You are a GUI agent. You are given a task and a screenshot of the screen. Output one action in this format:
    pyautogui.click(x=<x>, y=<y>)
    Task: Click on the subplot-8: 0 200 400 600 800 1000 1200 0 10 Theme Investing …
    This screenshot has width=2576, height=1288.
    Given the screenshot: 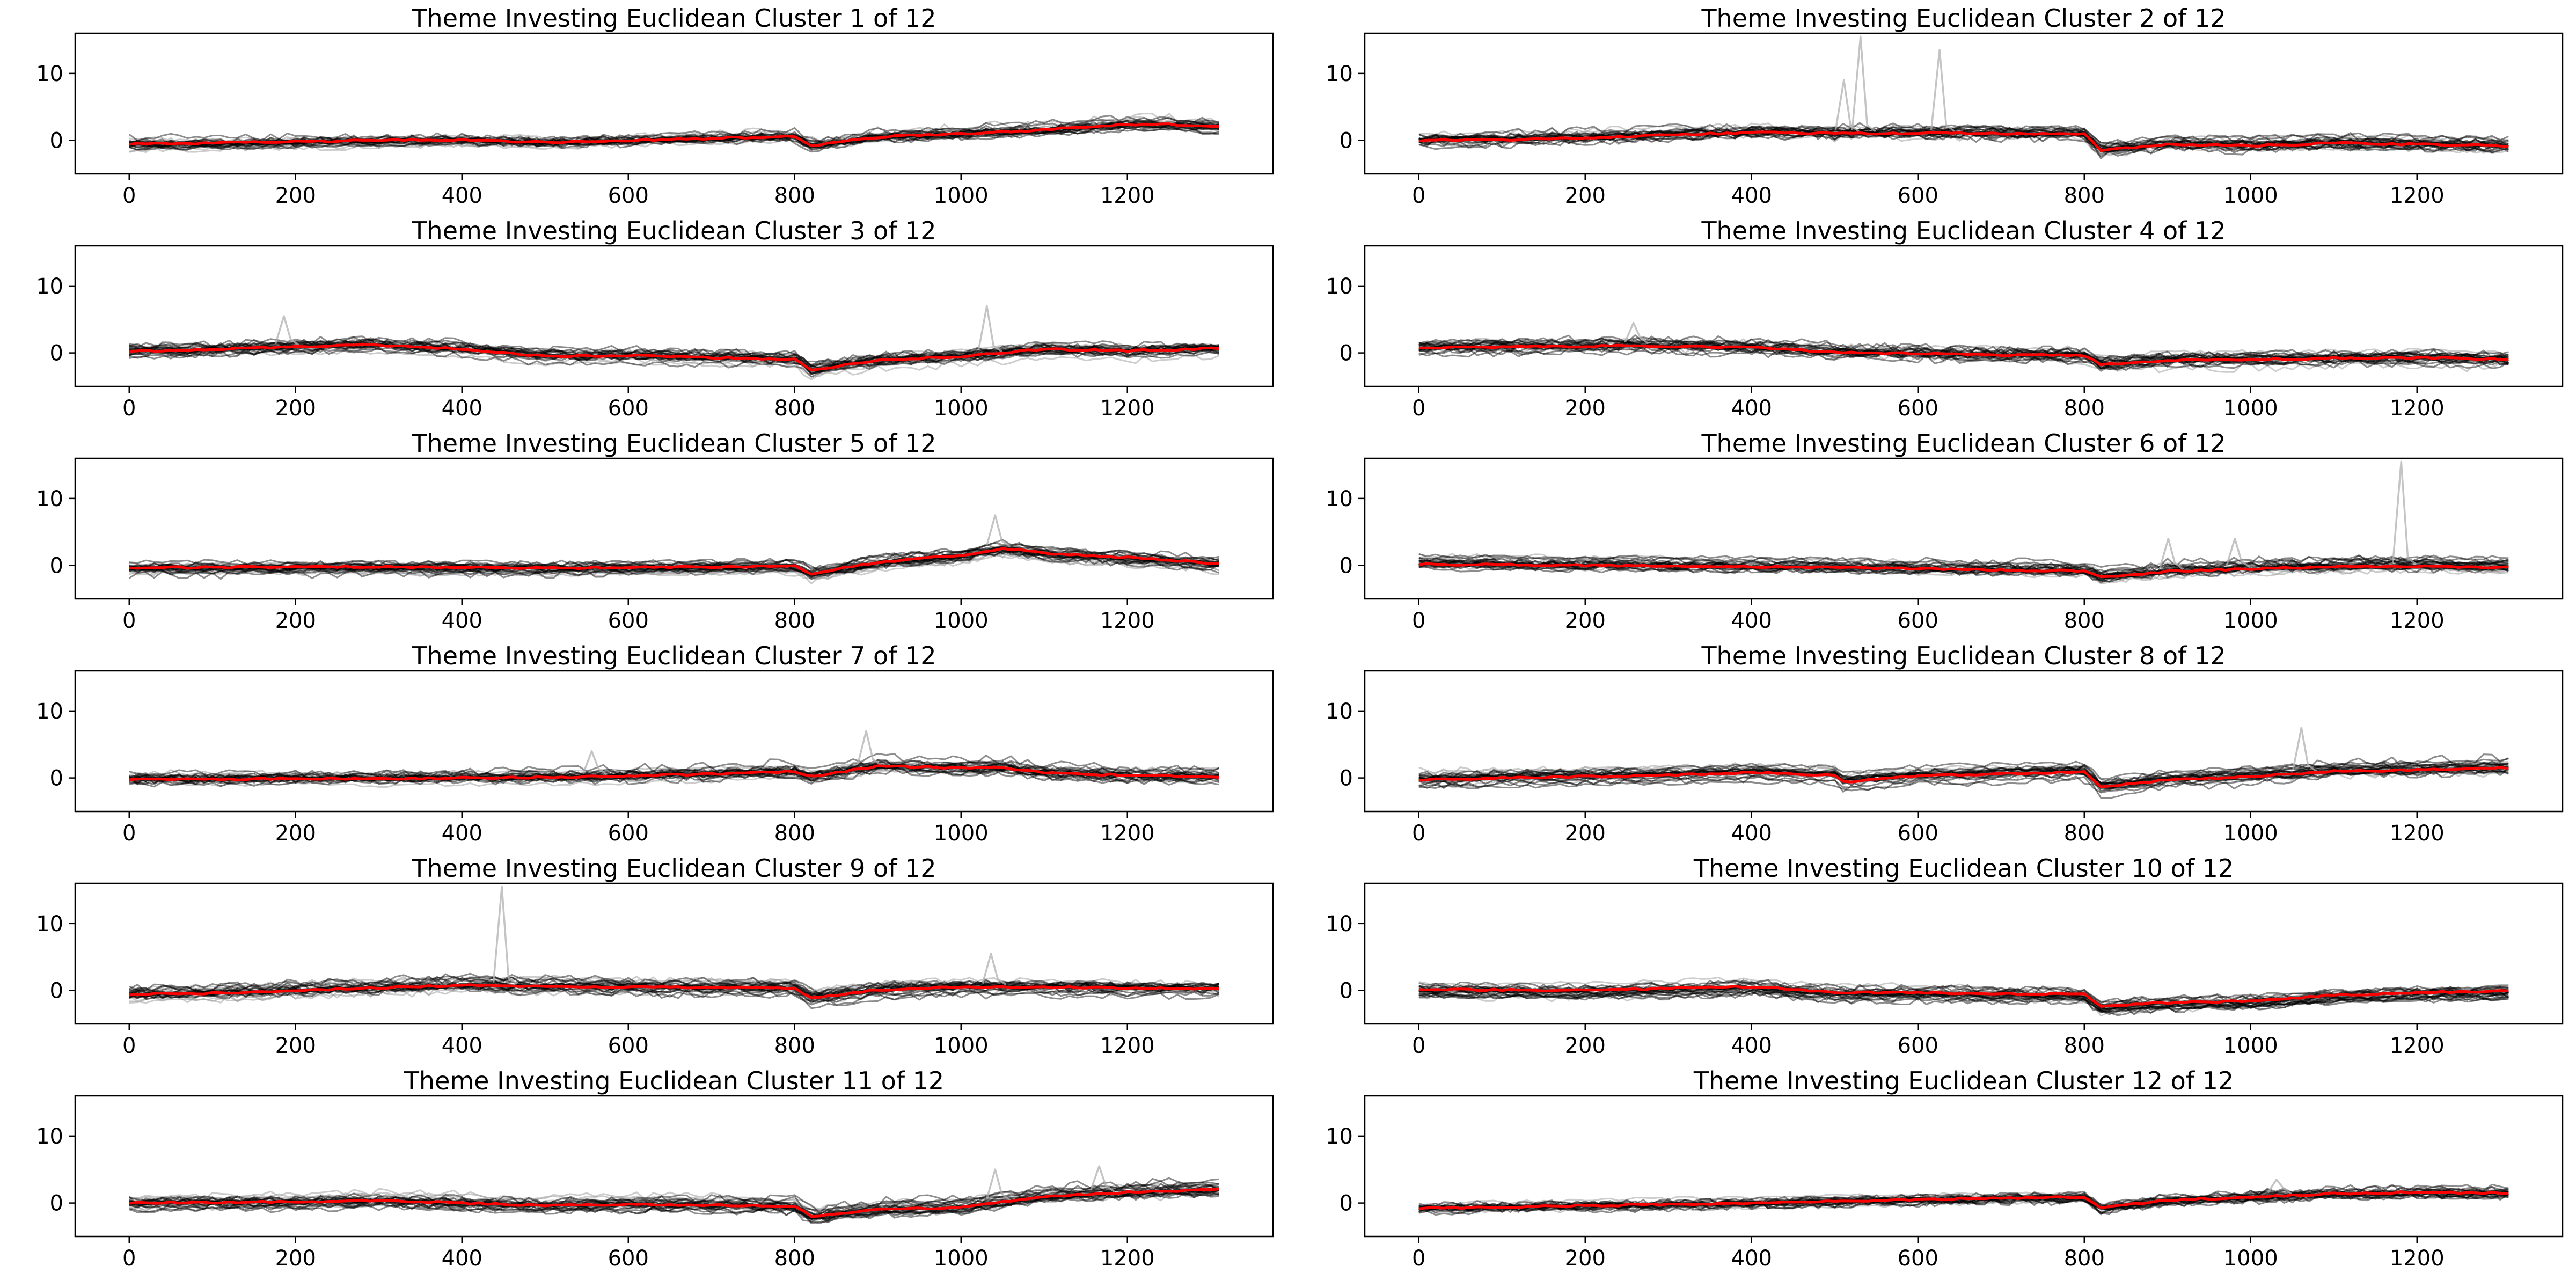 What is the action you would take?
    pyautogui.click(x=1945, y=743)
    